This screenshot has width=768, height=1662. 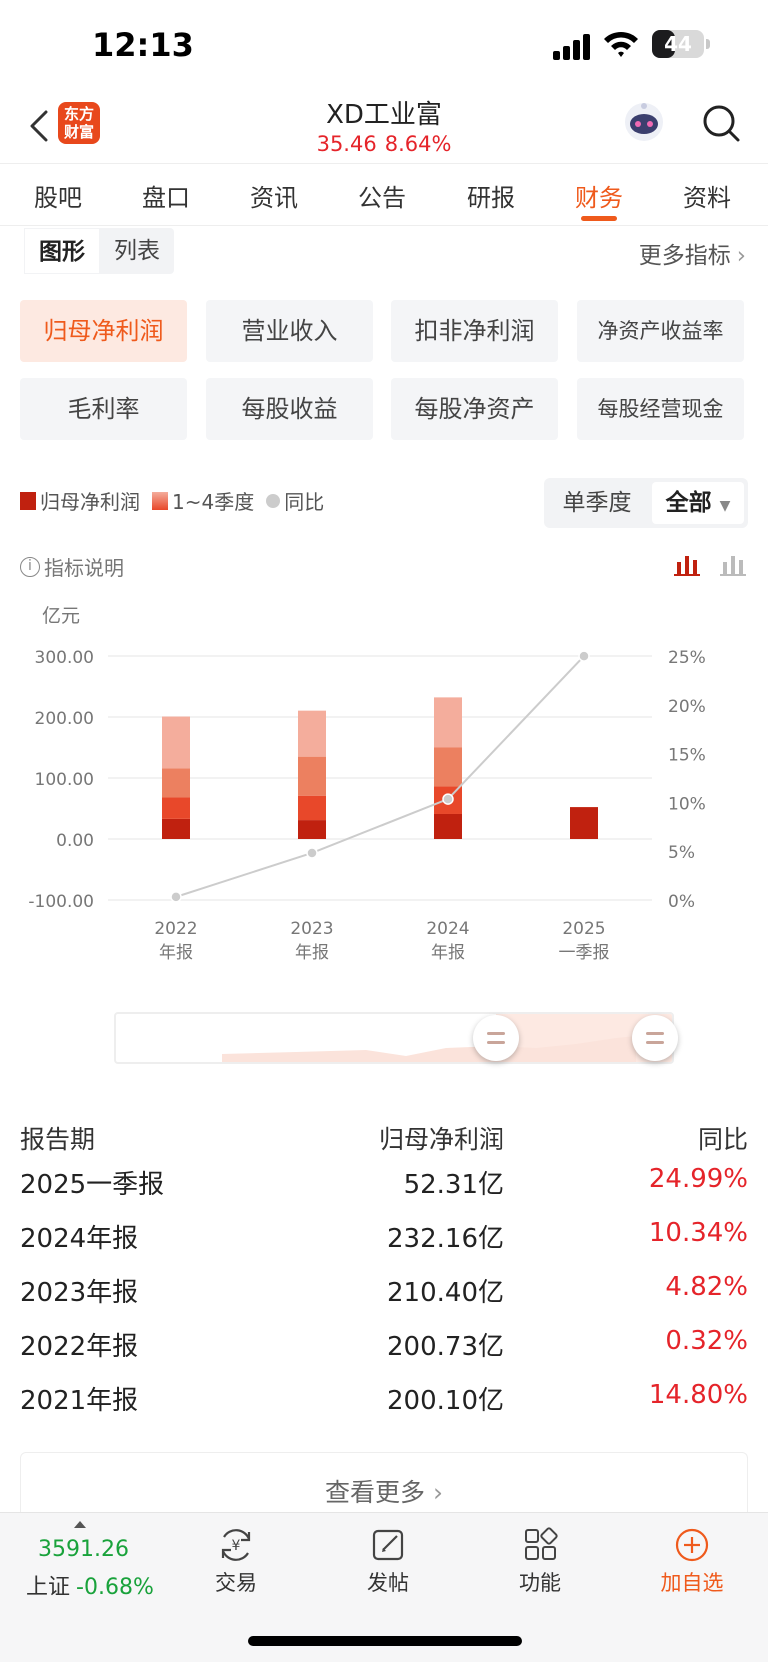 I want to click on more-metrics-link: 更多指标 ›, so click(x=692, y=256).